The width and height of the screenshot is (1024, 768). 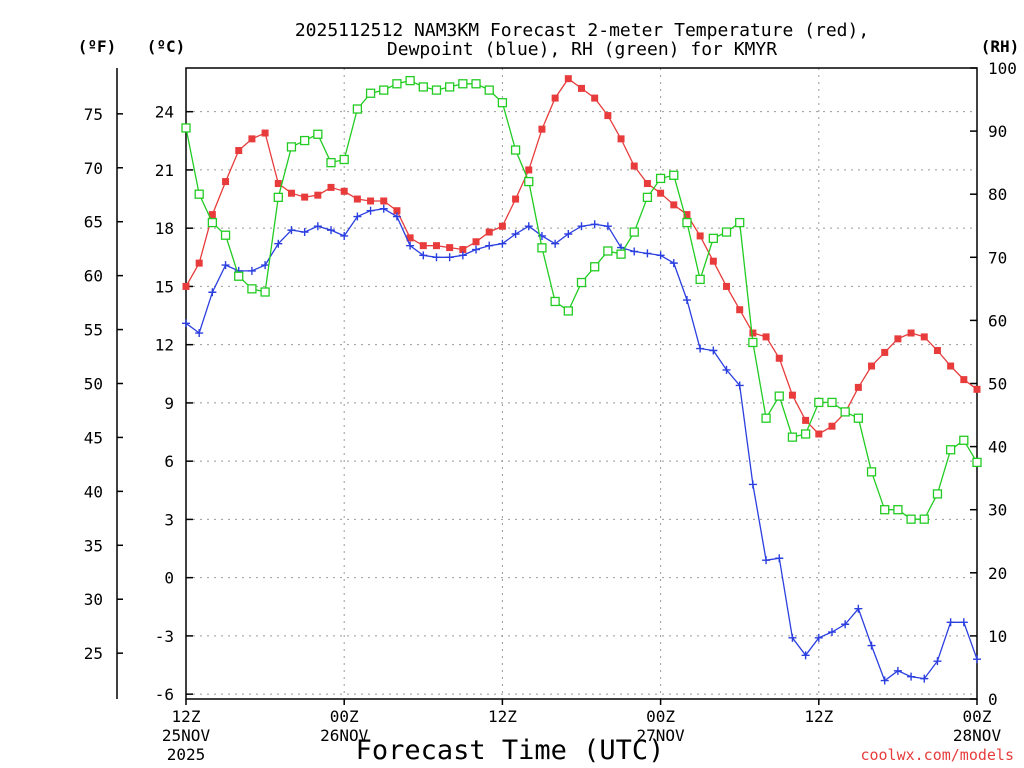 I want to click on fahrenheit-tick-label: 35, so click(x=93, y=545).